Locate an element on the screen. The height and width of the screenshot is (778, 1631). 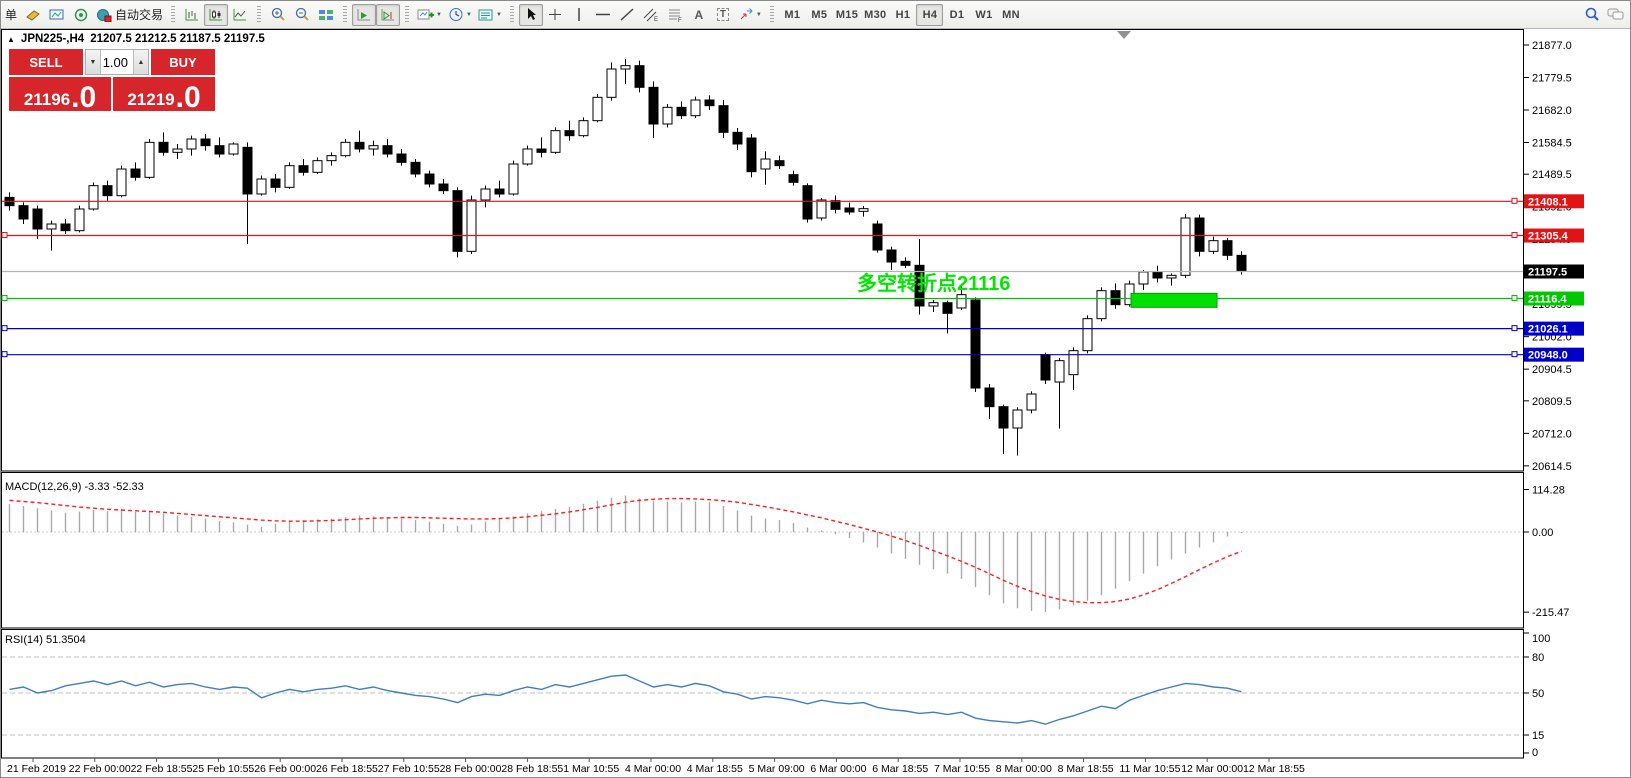
hline-right-handle is located at coordinates (1514, 235).